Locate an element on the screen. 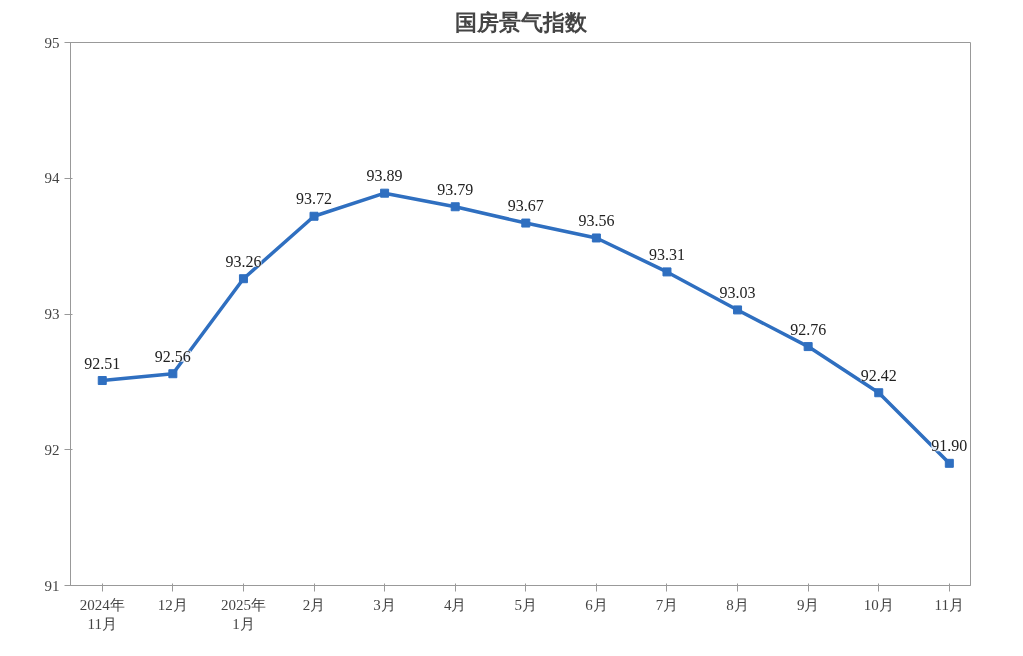 The height and width of the screenshot is (656, 1023). data-label: 93.89 is located at coordinates (384, 176).